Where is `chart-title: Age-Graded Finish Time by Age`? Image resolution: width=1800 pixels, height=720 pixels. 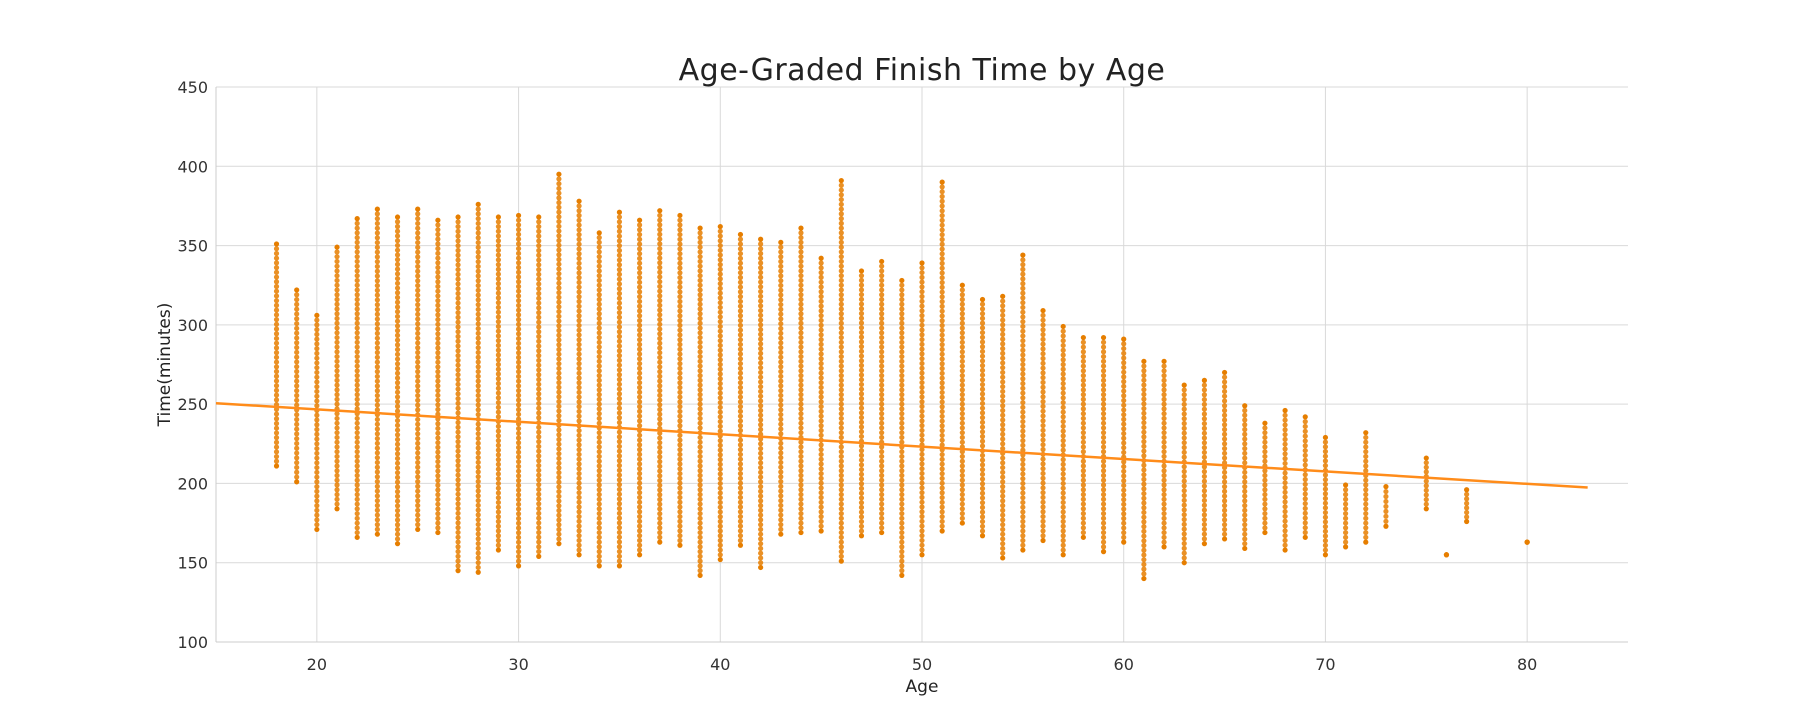
chart-title: Age-Graded Finish Time by Age is located at coordinates (922, 70).